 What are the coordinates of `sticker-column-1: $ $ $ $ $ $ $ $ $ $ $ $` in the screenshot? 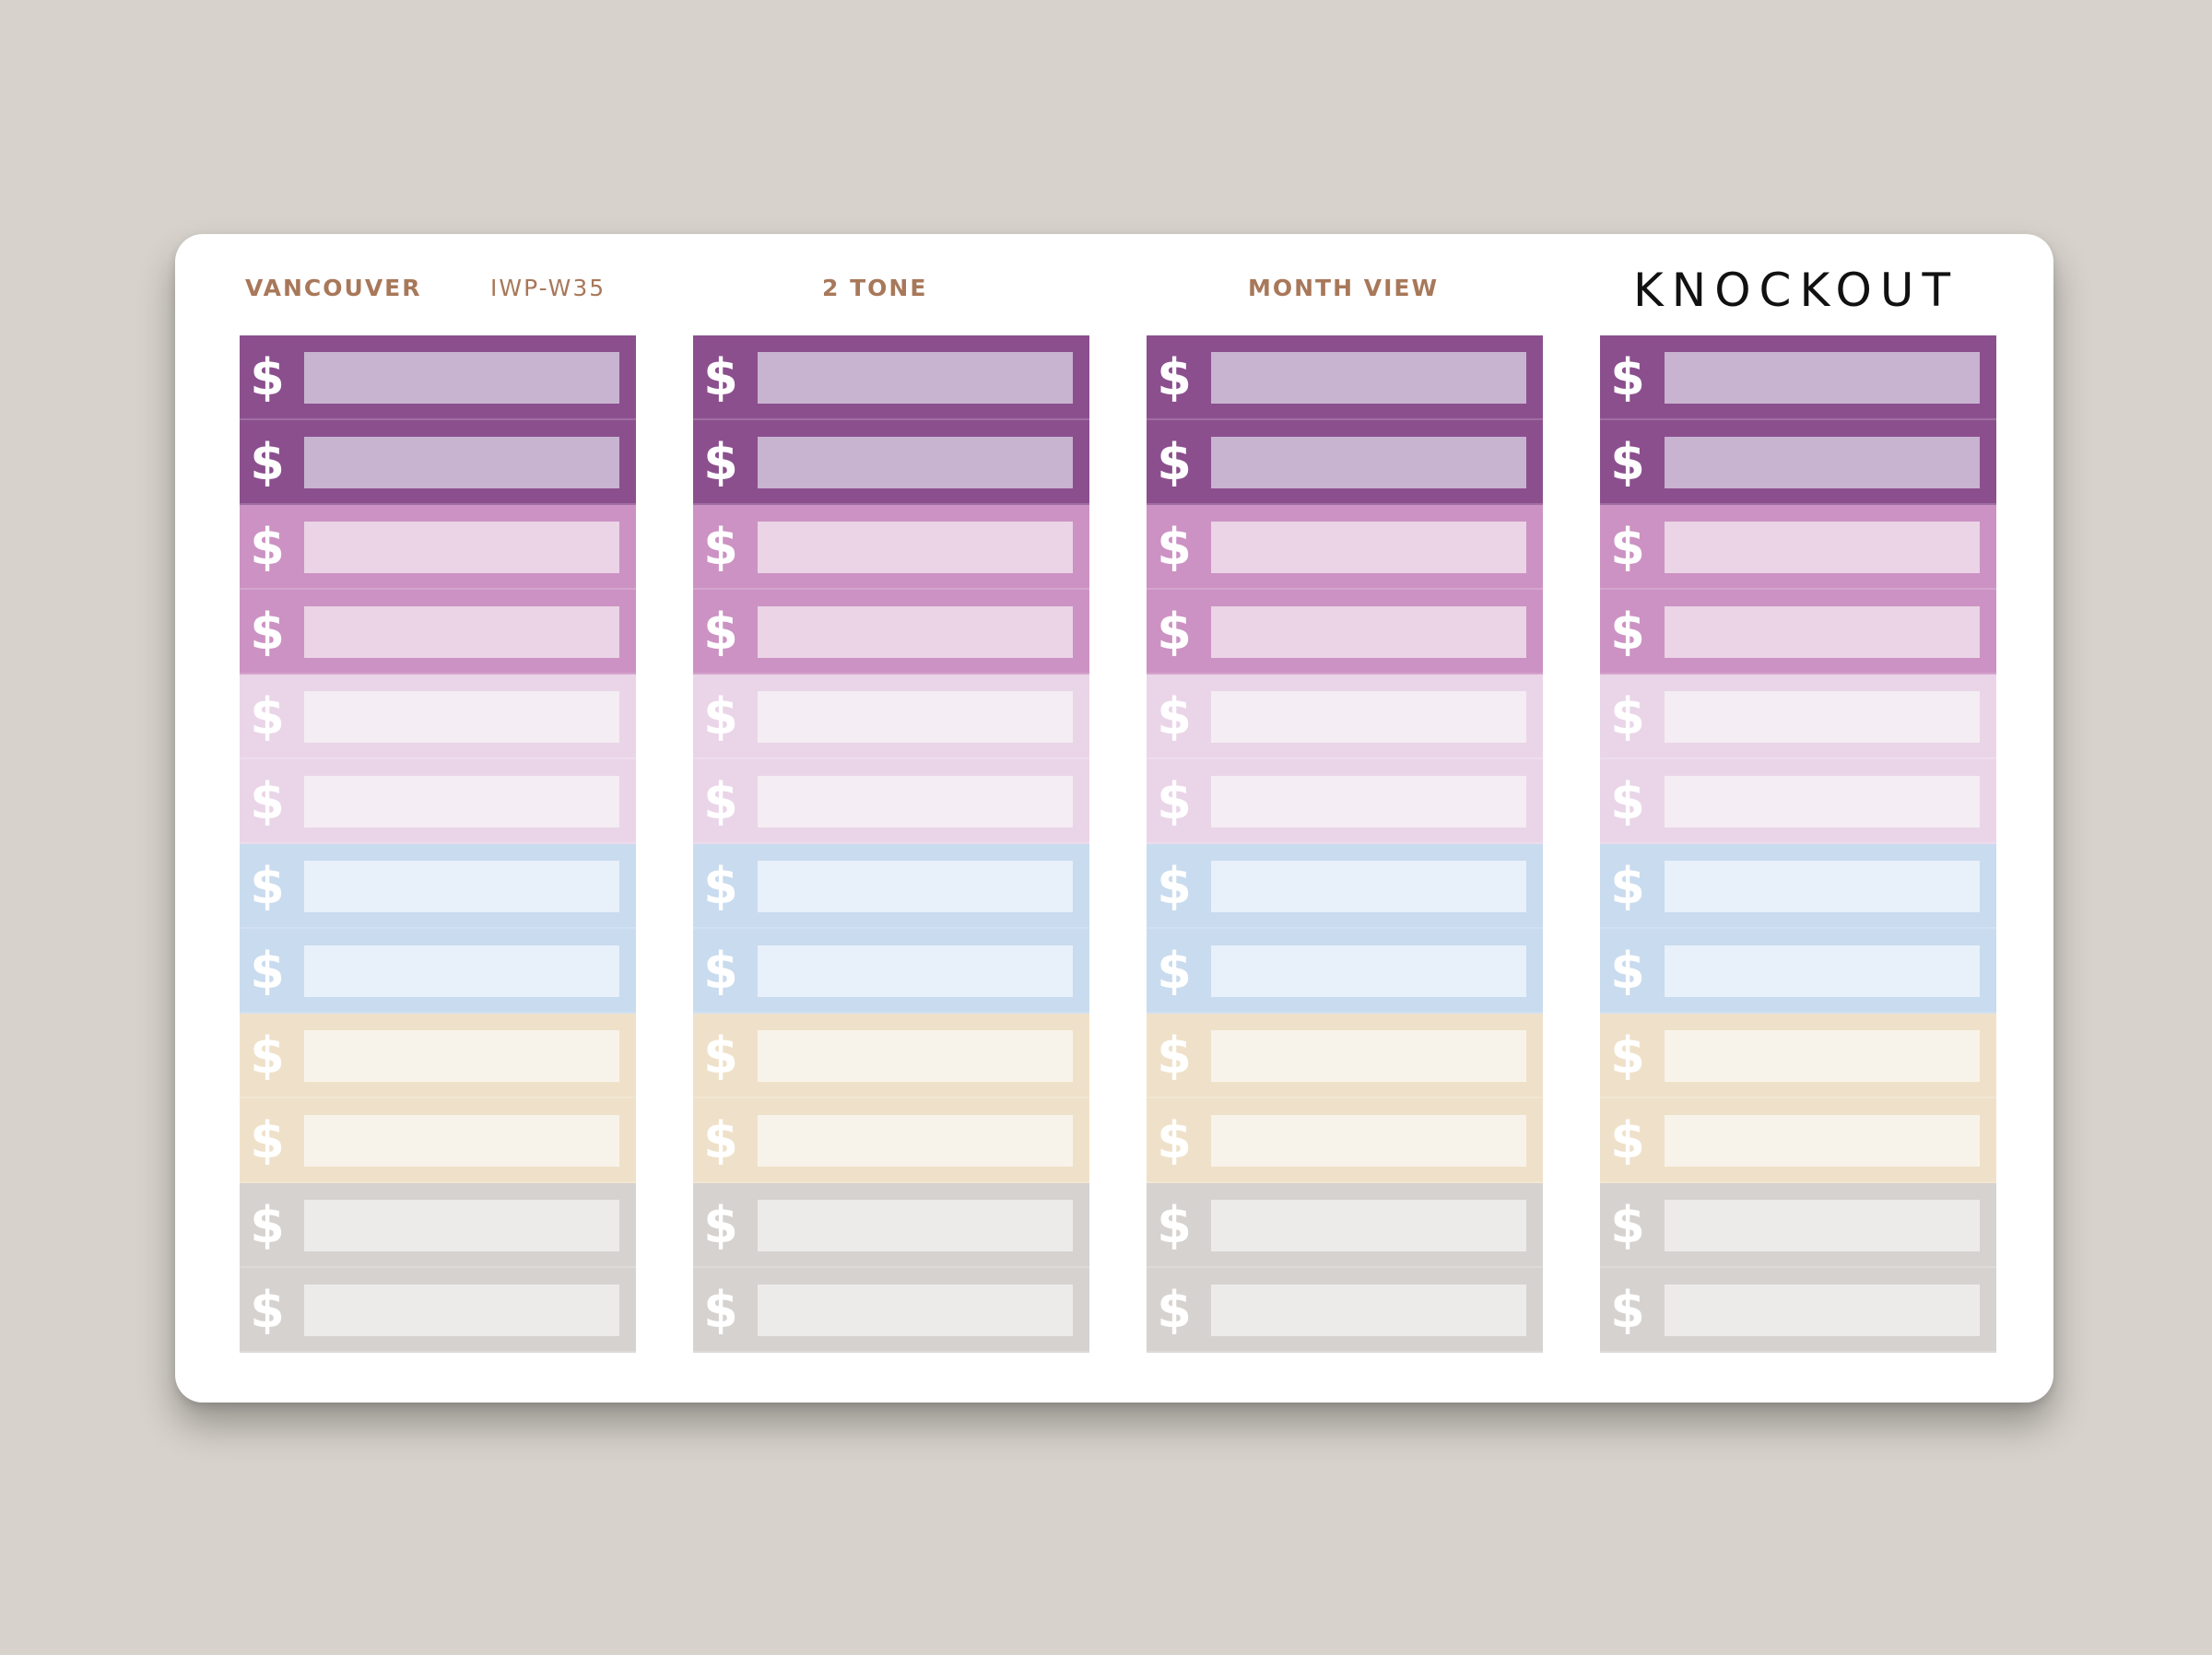 It's located at (438, 844).